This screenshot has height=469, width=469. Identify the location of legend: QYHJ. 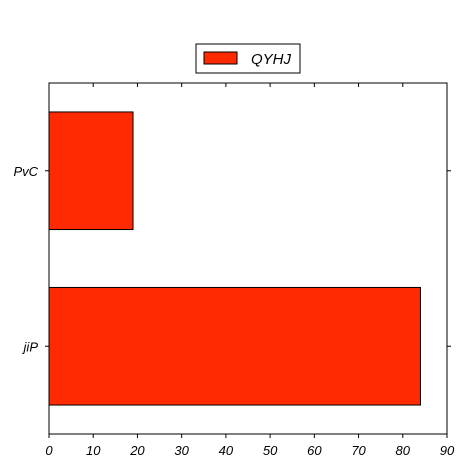
(248, 58).